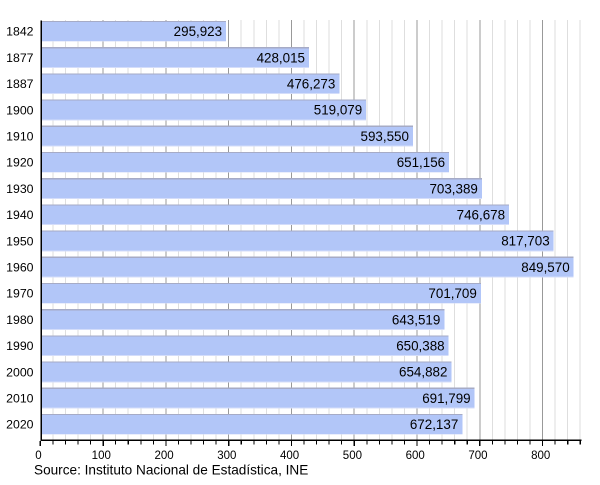 This screenshot has width=600, height=485. I want to click on svg-text: 0, so click(38, 456).